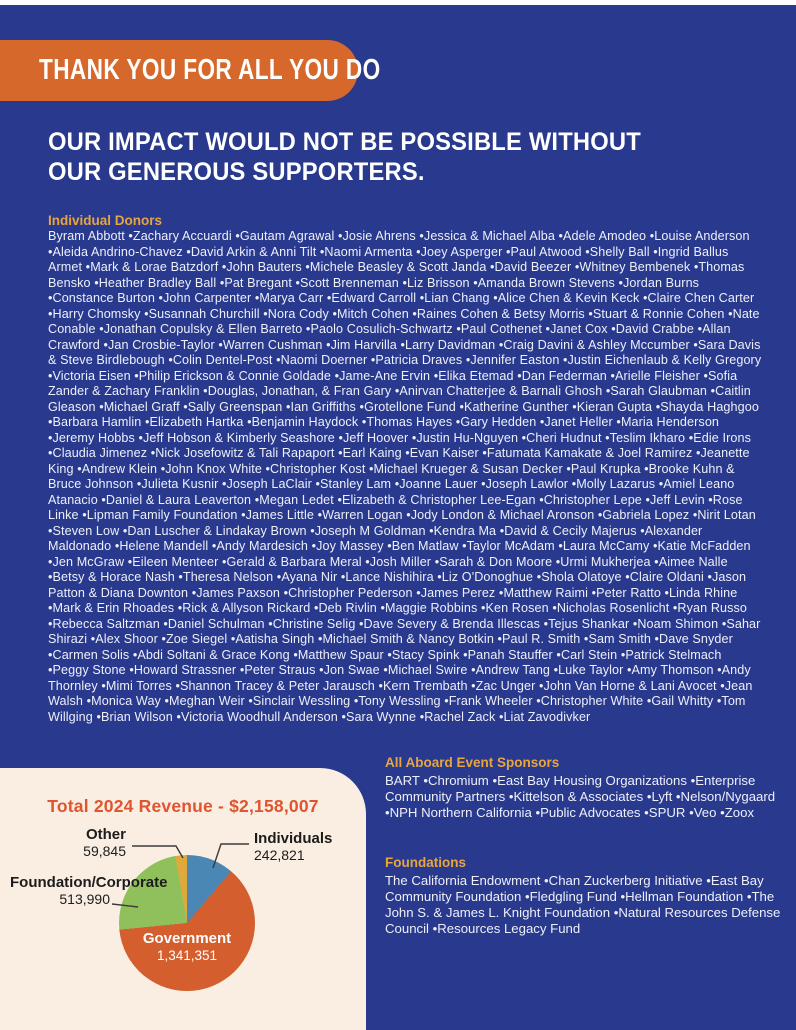 The width and height of the screenshot is (796, 1030). What do you see at coordinates (105, 834) in the screenshot?
I see `pie-label-other-name: Other` at bounding box center [105, 834].